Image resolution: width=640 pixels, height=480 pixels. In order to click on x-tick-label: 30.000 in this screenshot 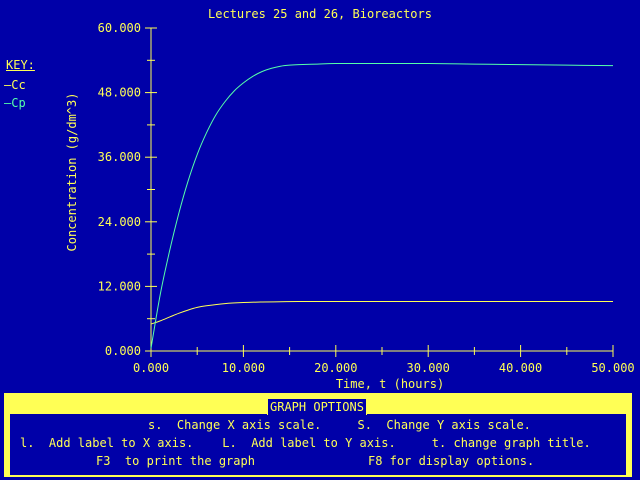, I will do `click(428, 368)`.